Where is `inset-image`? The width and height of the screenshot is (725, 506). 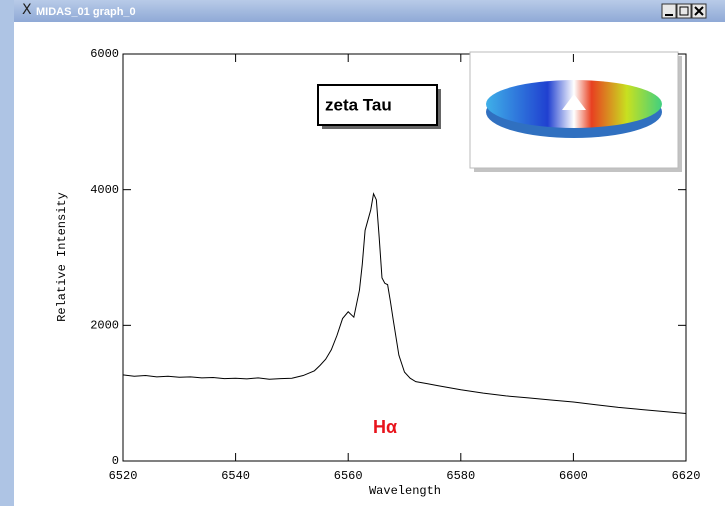 inset-image is located at coordinates (575, 111).